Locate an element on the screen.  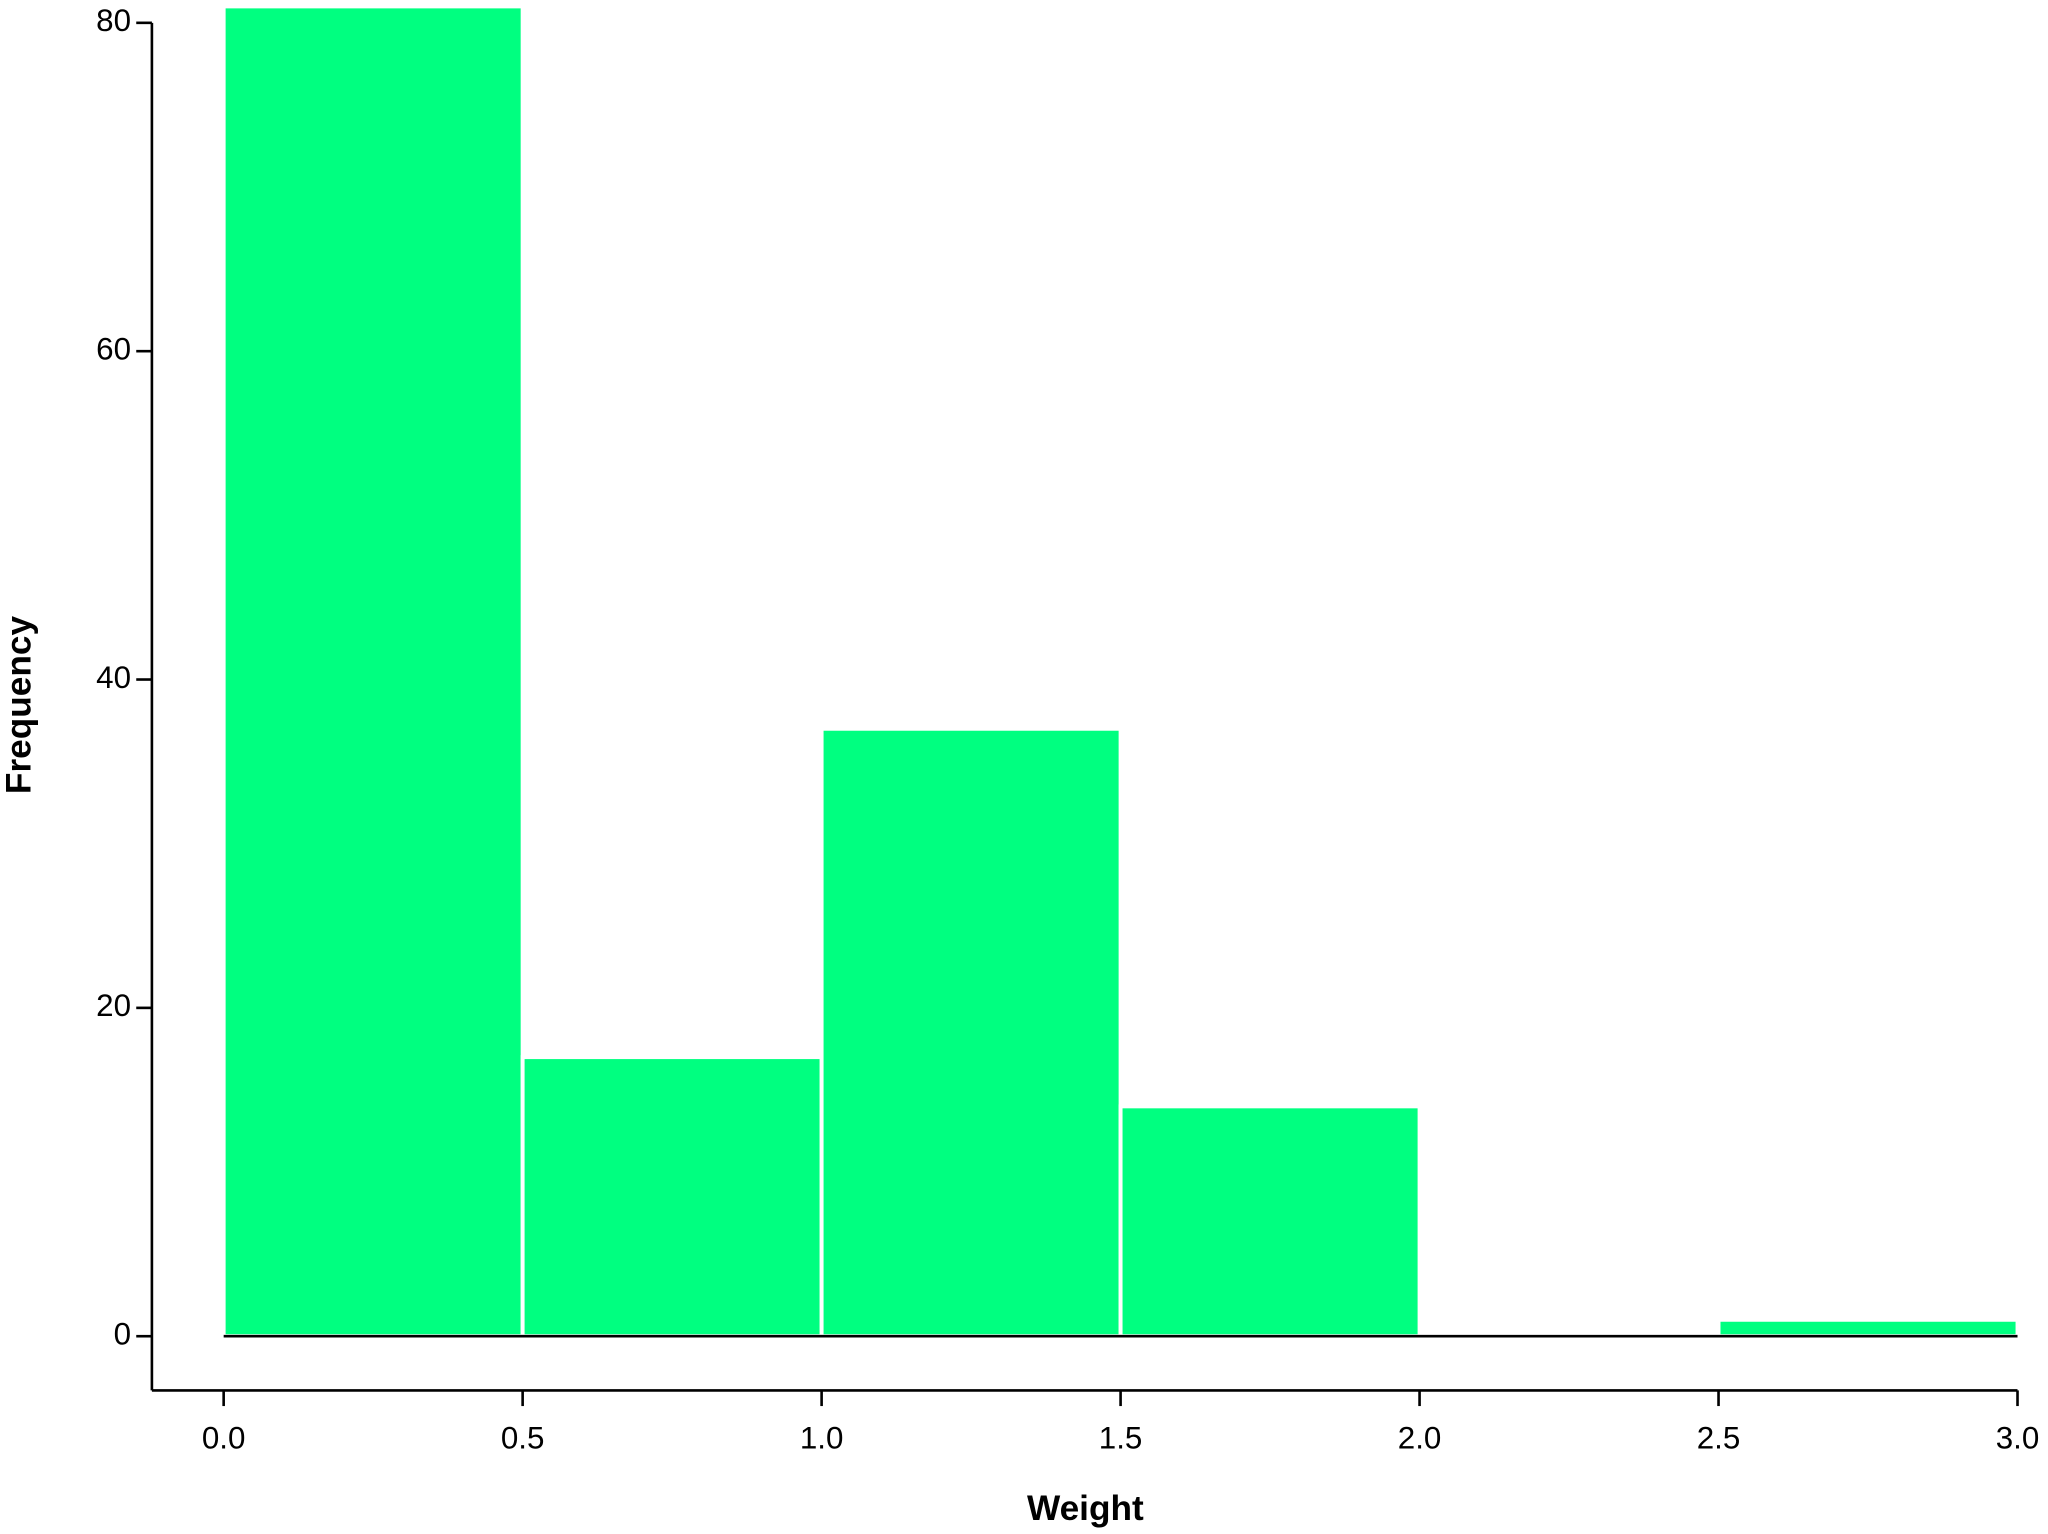
x-tick-label: 3.0 is located at coordinates (2018, 1437).